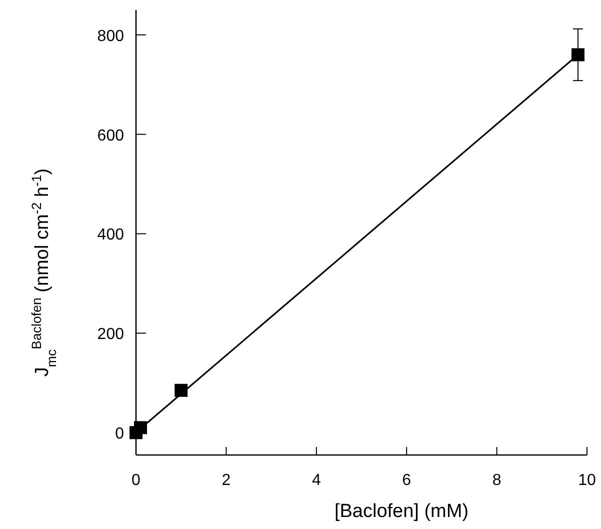 This screenshot has width=601, height=529. Describe the element at coordinates (401, 511) in the screenshot. I see `x-axis-title: [Baclofen] (mM)` at that location.